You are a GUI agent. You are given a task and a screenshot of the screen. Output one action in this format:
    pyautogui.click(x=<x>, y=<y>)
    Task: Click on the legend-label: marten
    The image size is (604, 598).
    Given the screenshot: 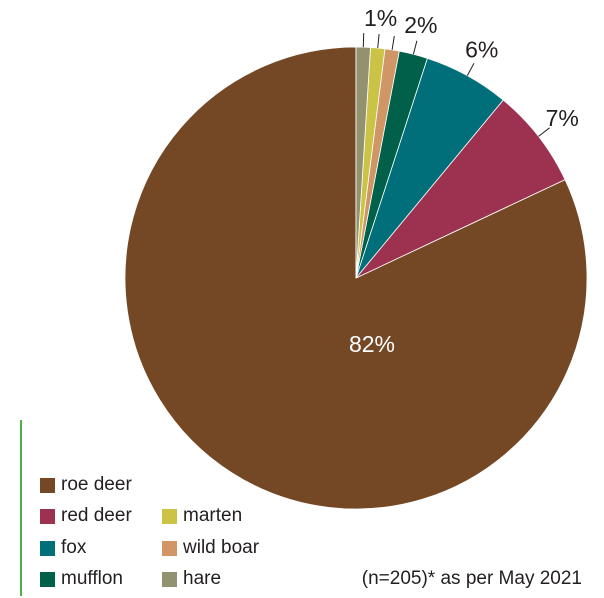 What is the action you would take?
    pyautogui.click(x=213, y=515)
    